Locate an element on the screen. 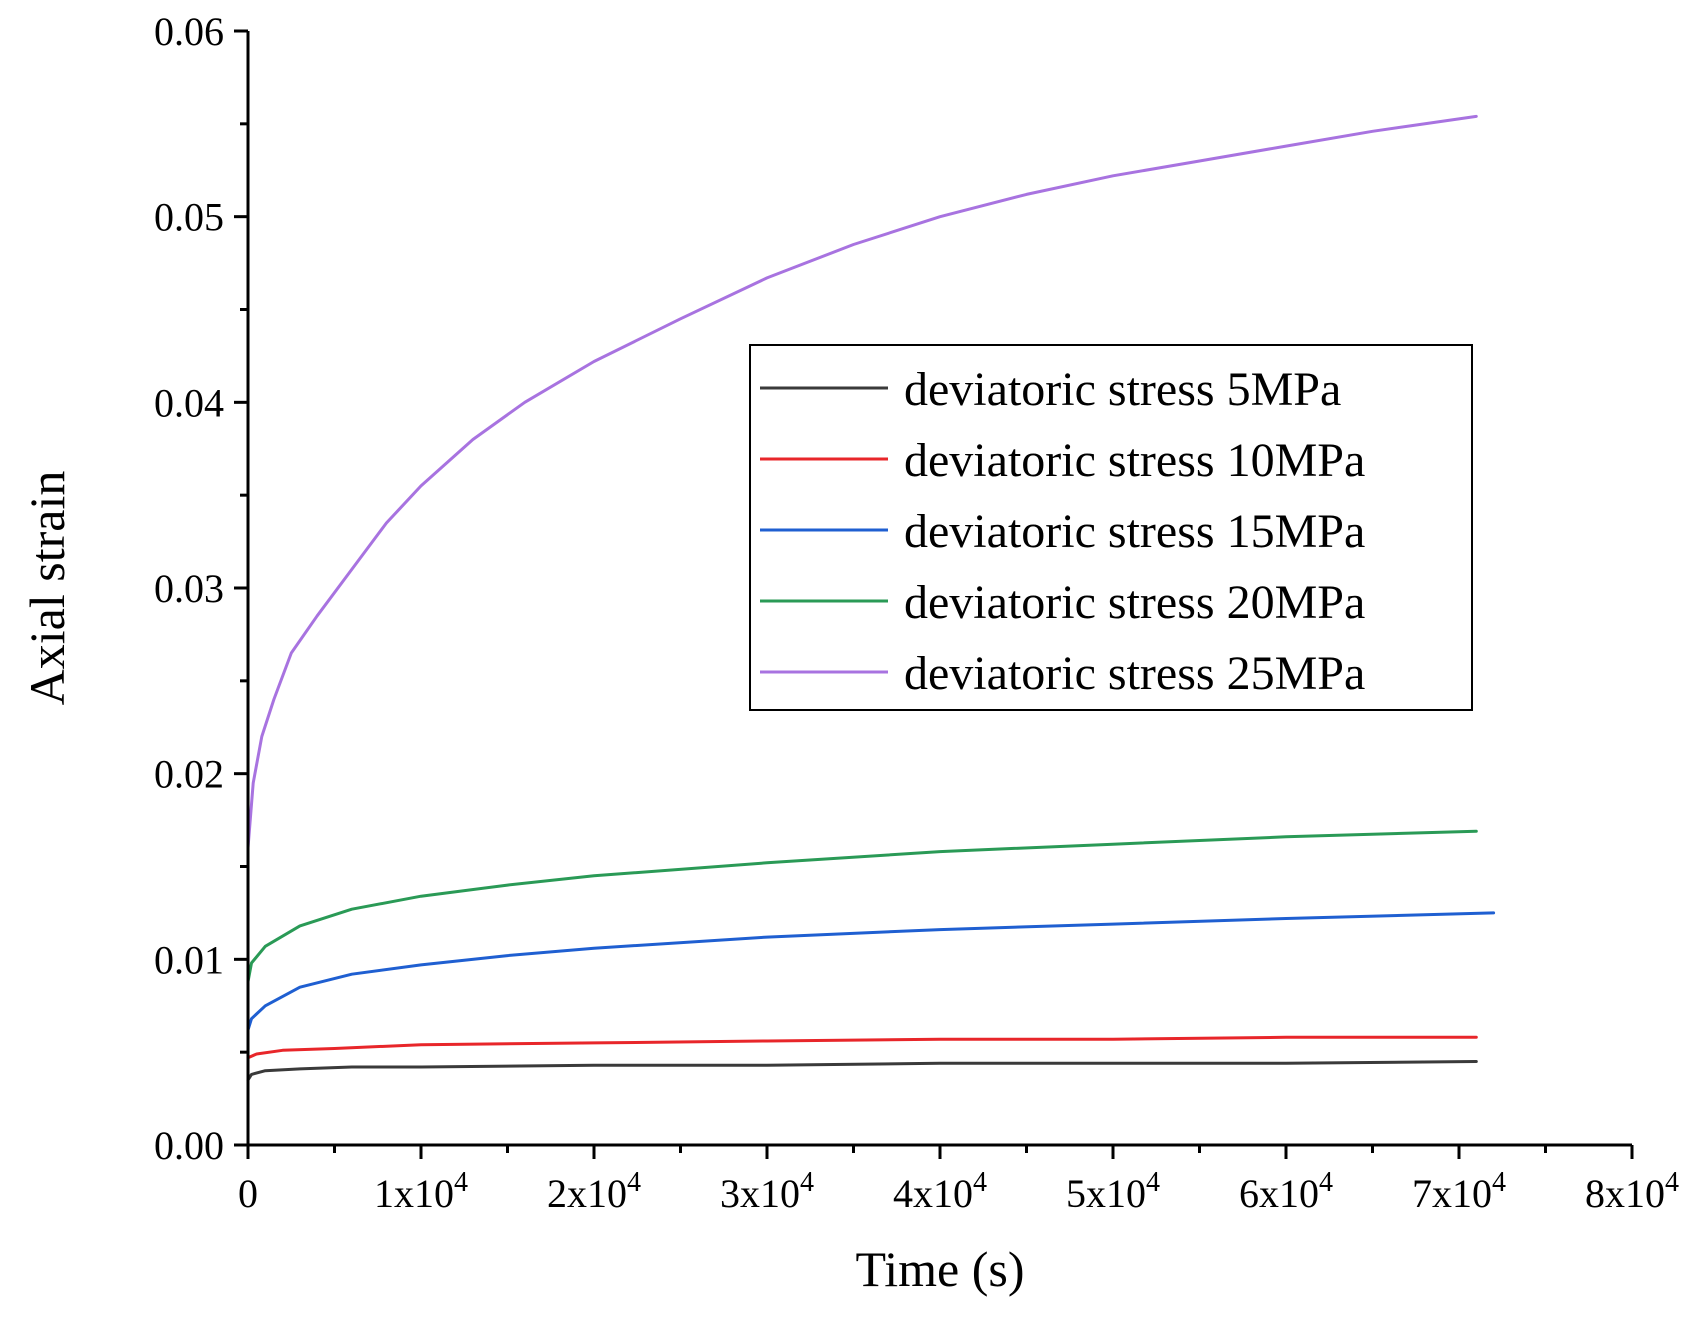  legend-frame is located at coordinates (1111, 527).